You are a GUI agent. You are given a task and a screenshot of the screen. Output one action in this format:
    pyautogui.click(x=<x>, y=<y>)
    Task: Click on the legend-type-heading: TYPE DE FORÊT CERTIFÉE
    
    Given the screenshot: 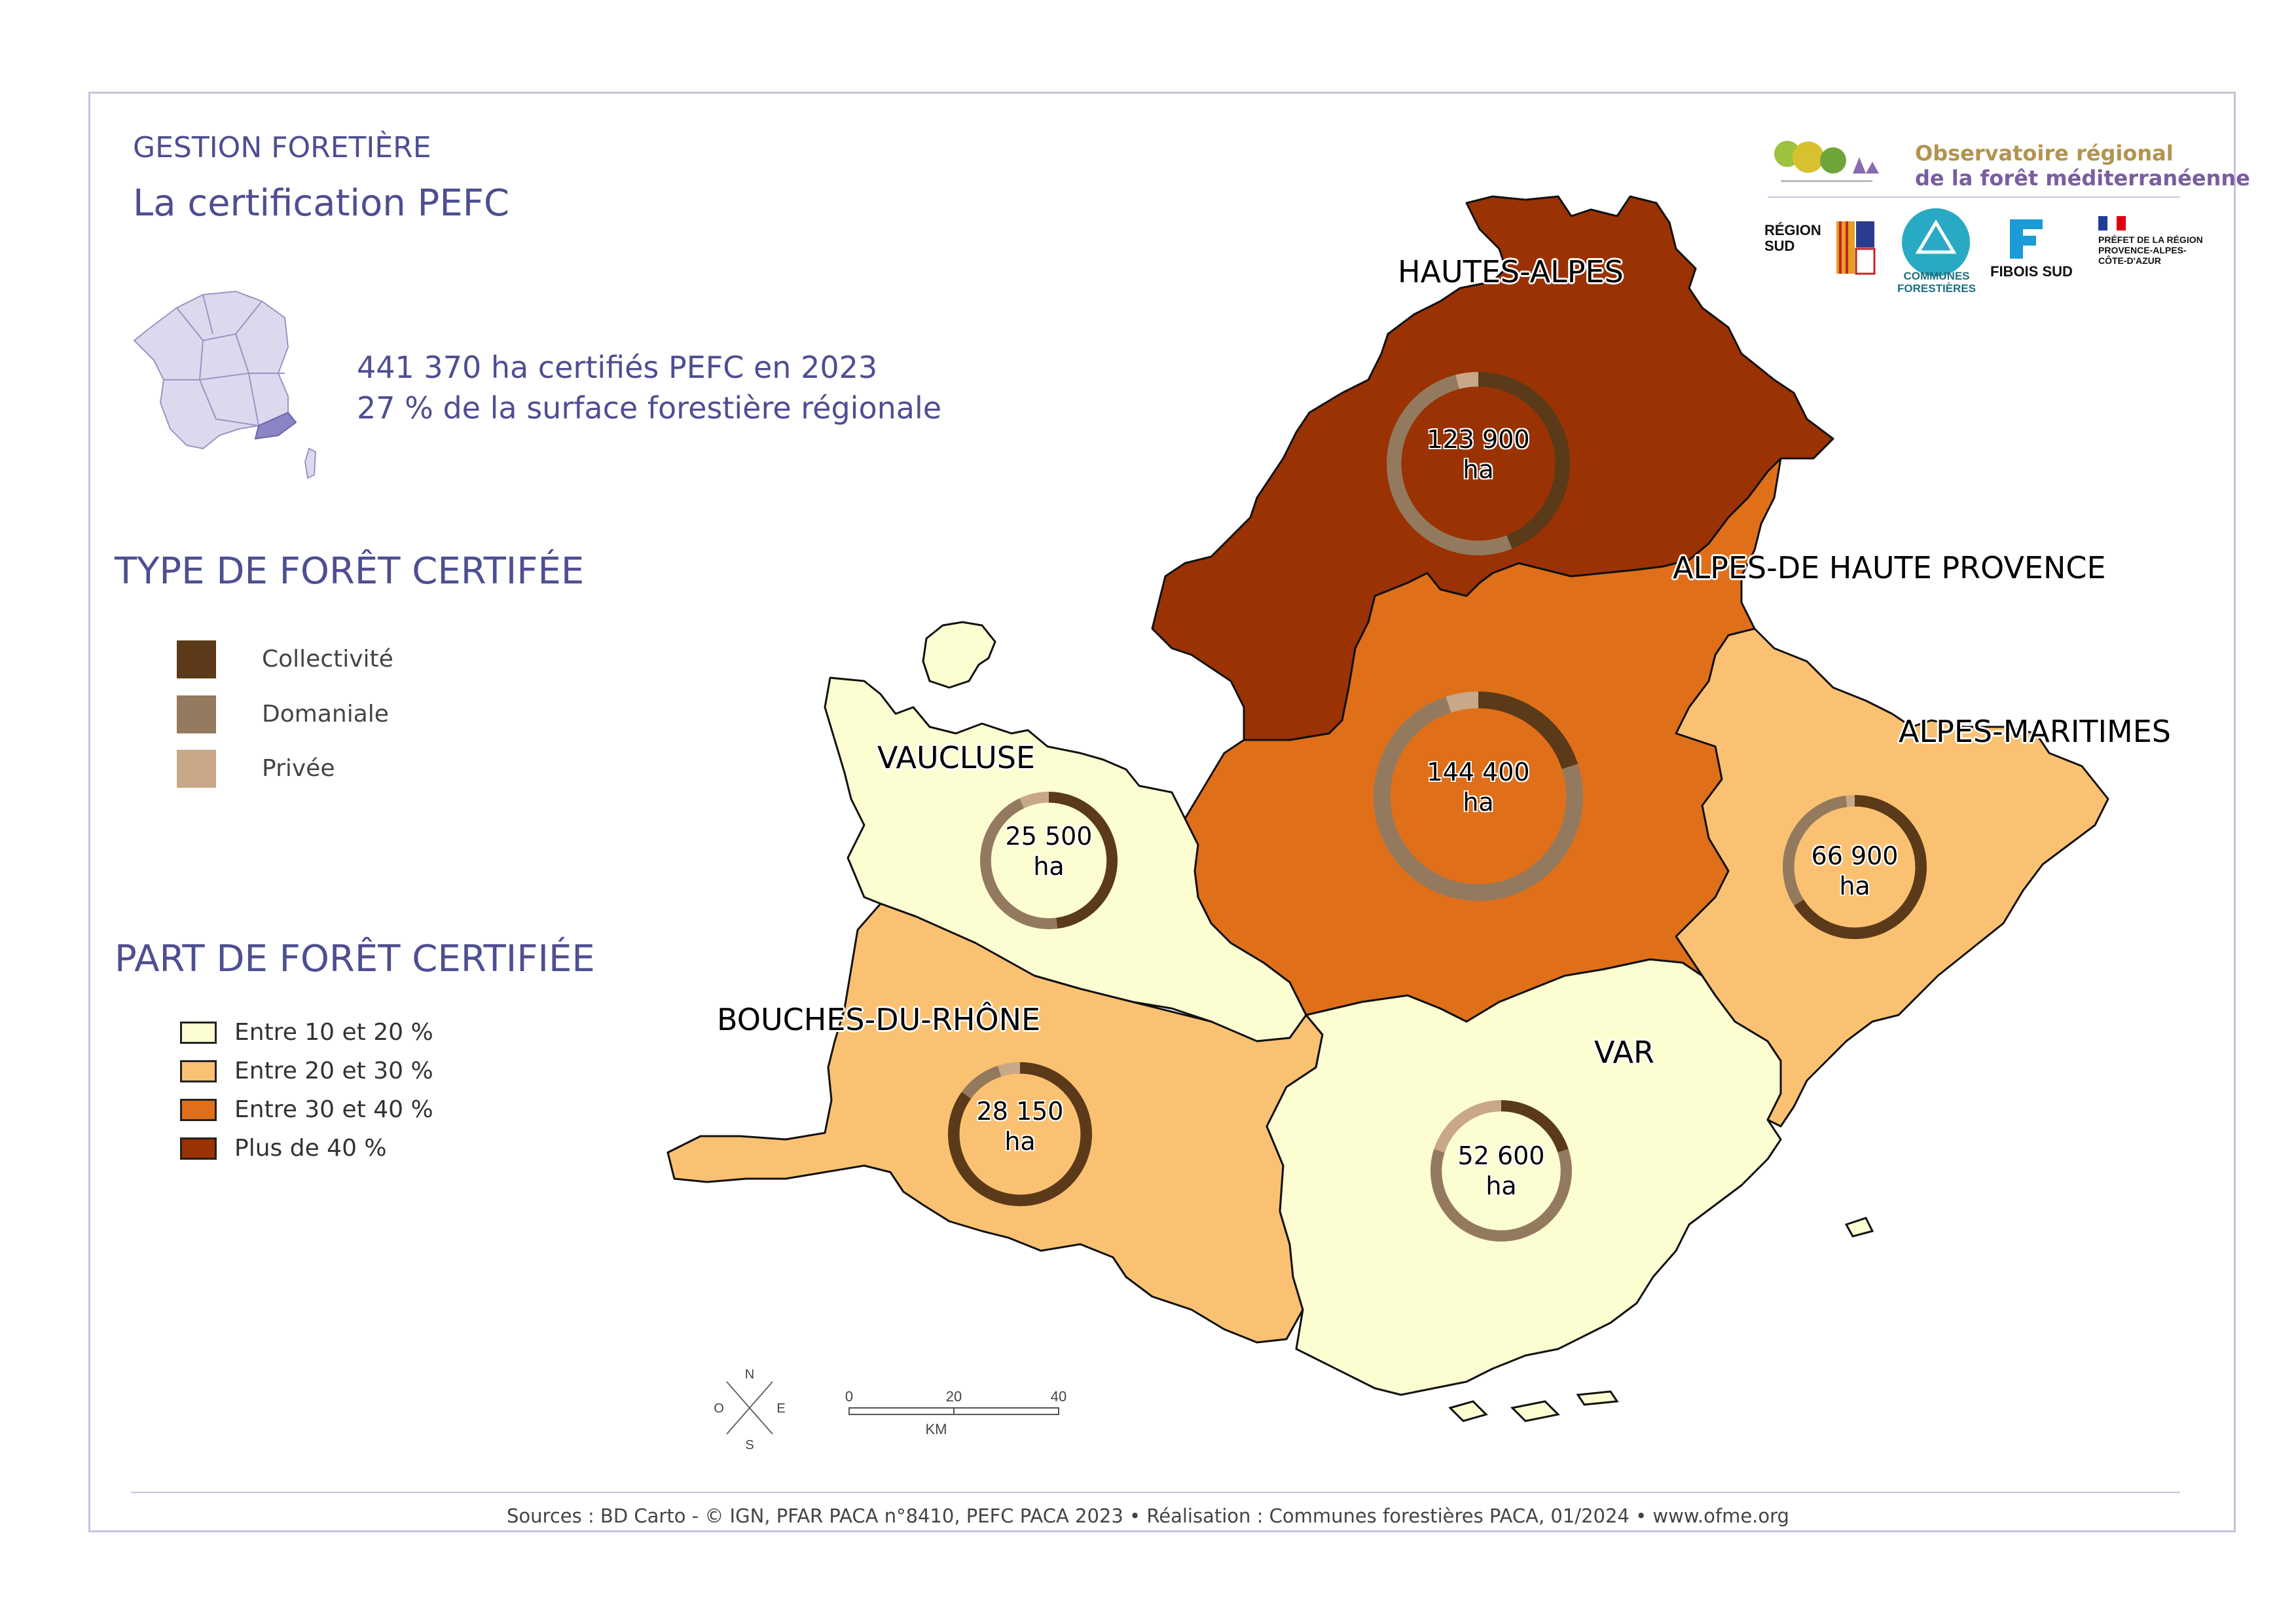 What is the action you would take?
    pyautogui.click(x=350, y=571)
    